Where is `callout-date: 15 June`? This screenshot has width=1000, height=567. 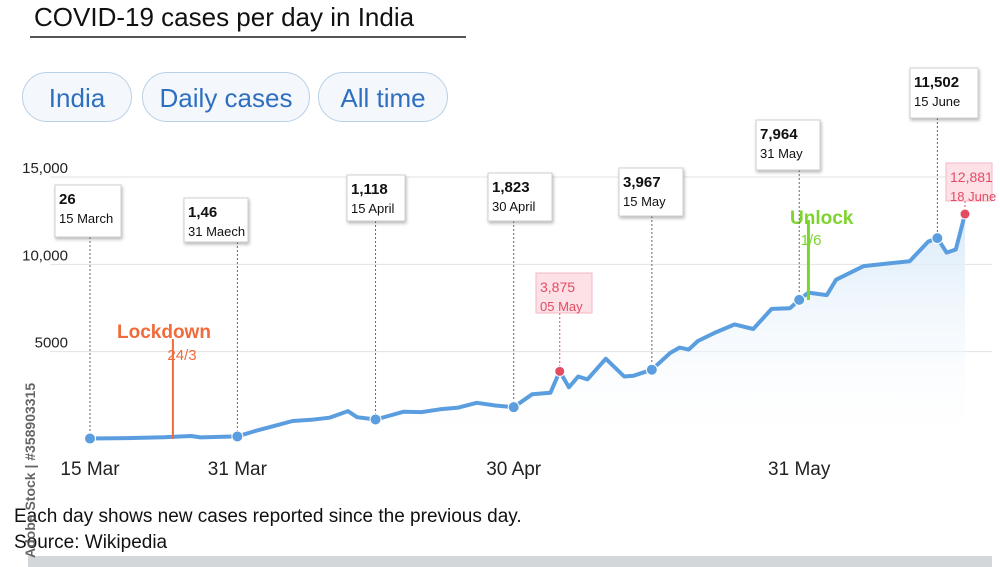
callout-date: 15 June is located at coordinates (937, 101).